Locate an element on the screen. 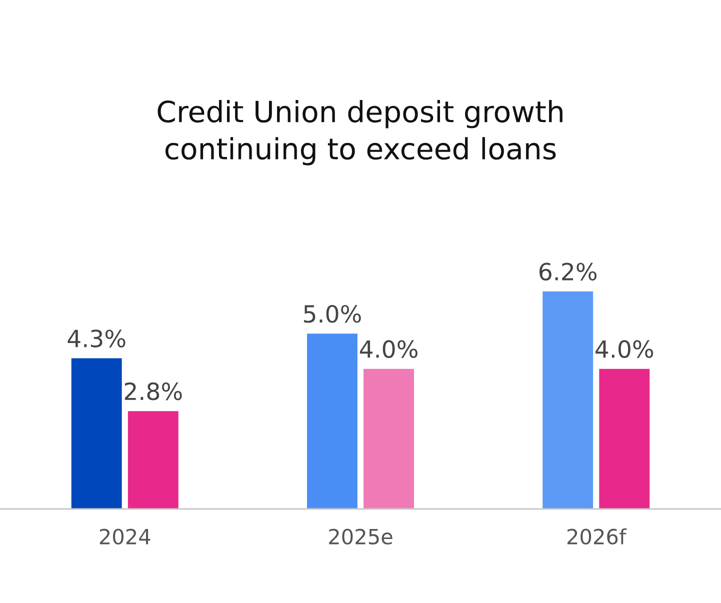 This screenshot has width=721, height=603. data-label: 6.2% is located at coordinates (568, 271).